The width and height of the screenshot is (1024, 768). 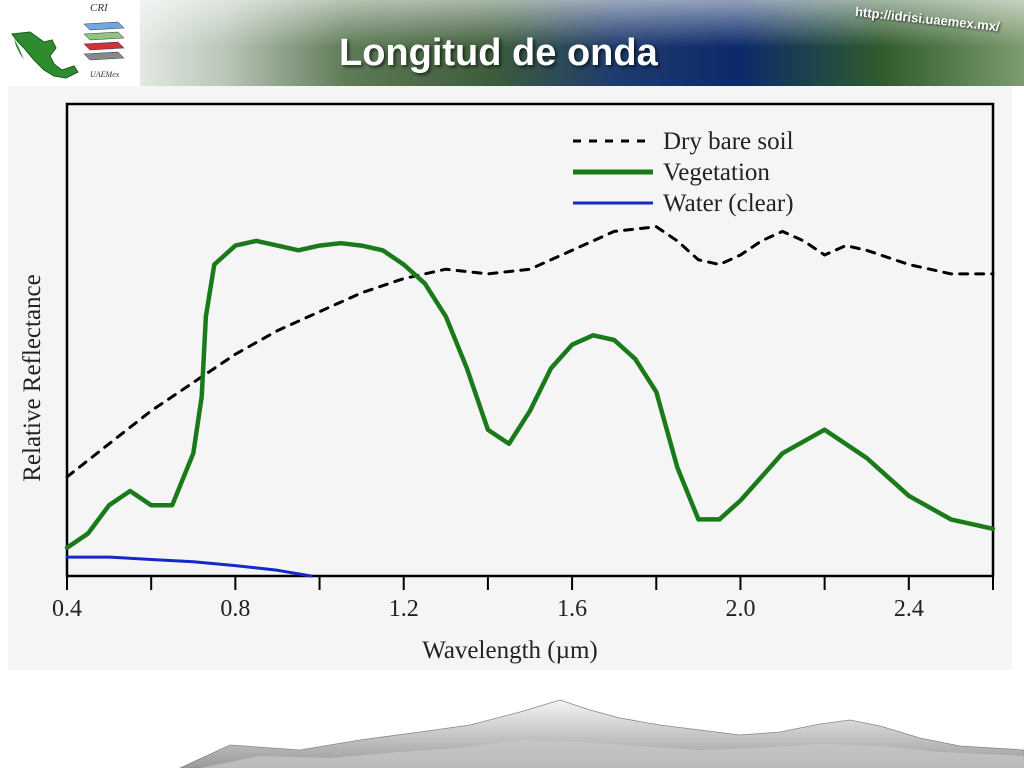 What do you see at coordinates (909, 609) in the screenshot?
I see `x-tick-label: 2.4` at bounding box center [909, 609].